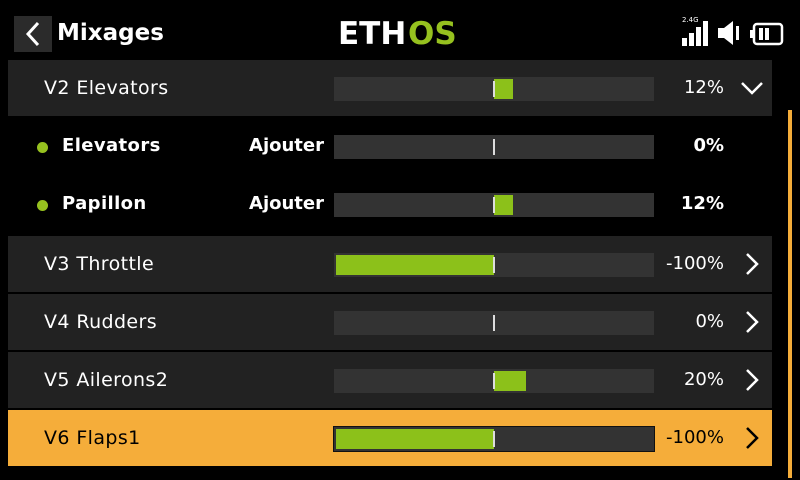 The width and height of the screenshot is (800, 480). I want to click on mix-name: V4 Rudders, so click(101, 322).